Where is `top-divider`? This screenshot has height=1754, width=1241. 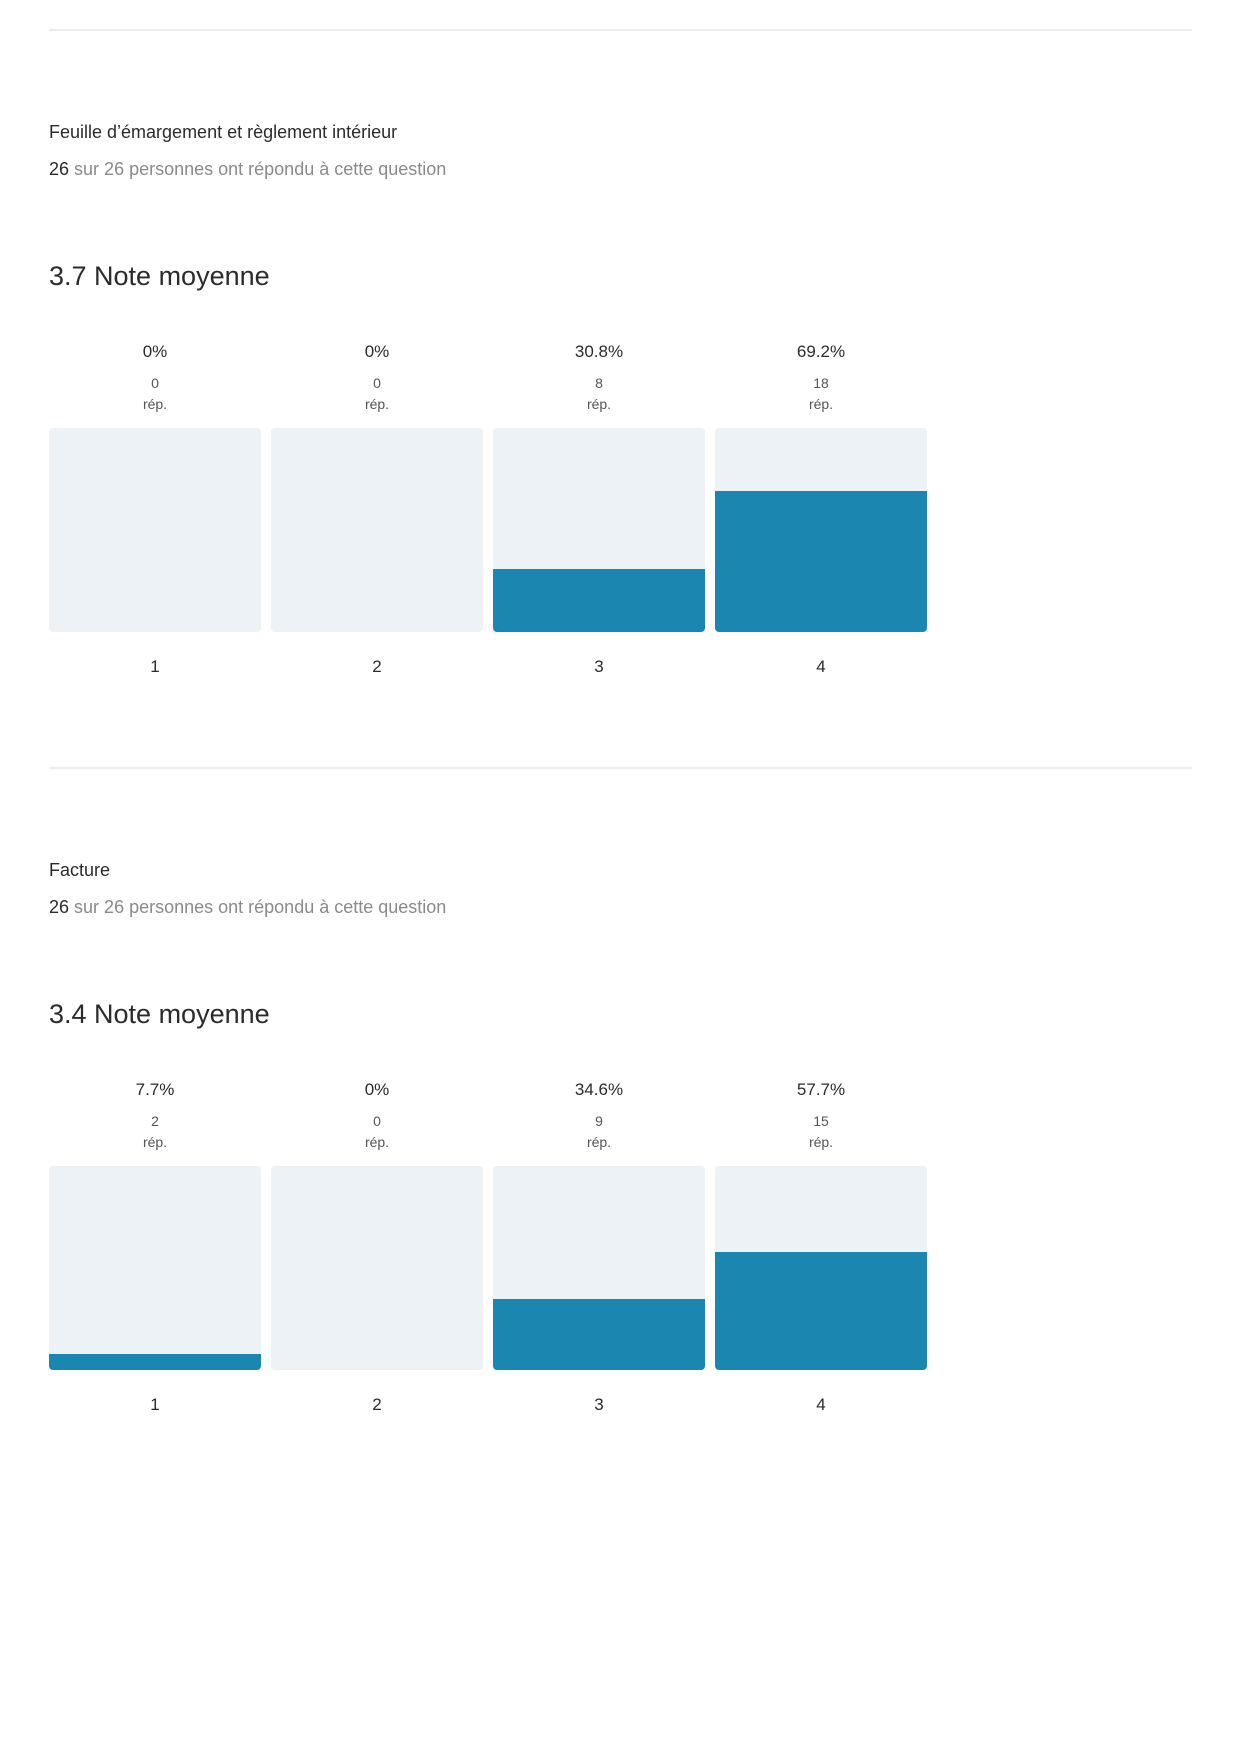 top-divider is located at coordinates (620, 30).